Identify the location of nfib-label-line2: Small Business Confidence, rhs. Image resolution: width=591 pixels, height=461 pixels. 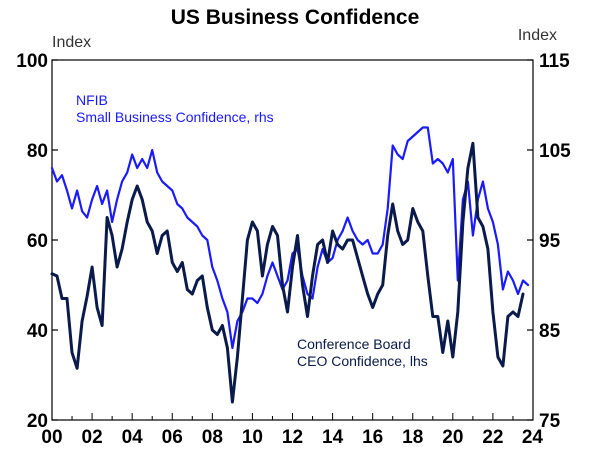
(175, 117).